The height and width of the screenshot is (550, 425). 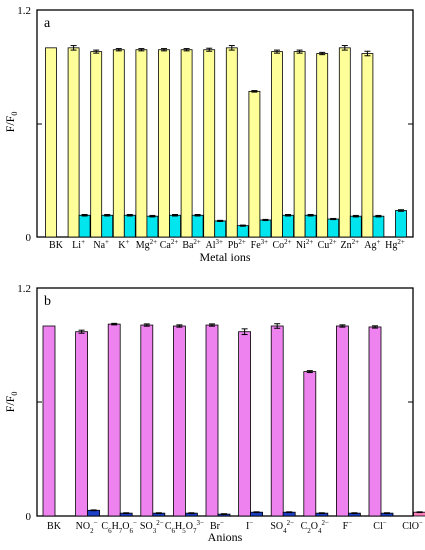 What do you see at coordinates (372, 244) in the screenshot?
I see `x-tick-label: Ag+` at bounding box center [372, 244].